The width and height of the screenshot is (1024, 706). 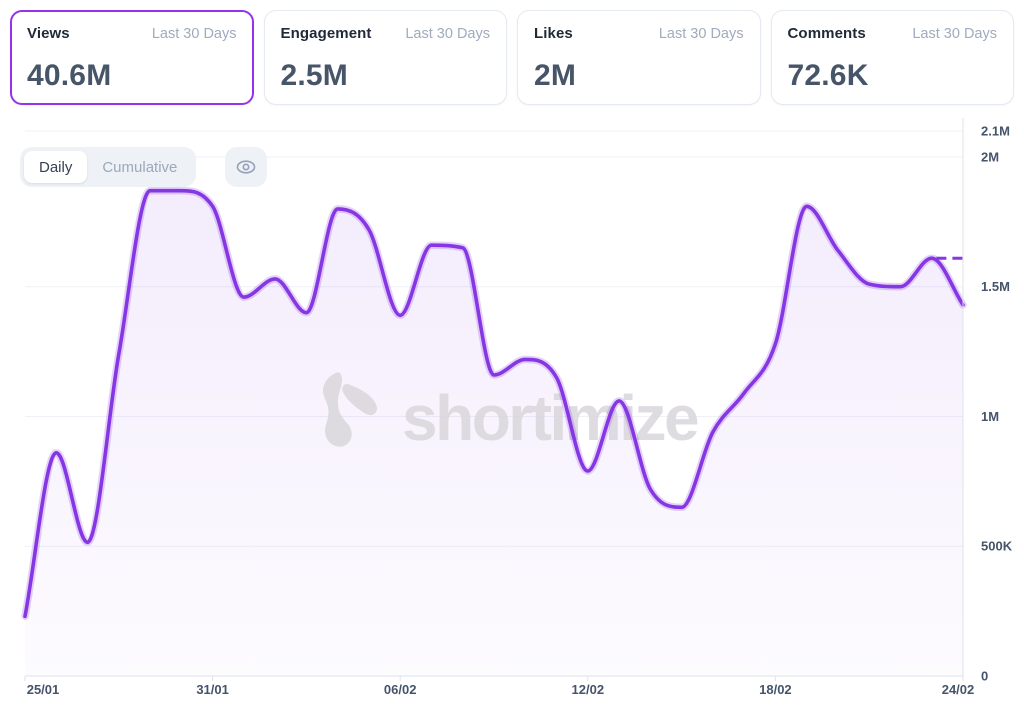 I want to click on y-axis-label: 1M, so click(x=990, y=416).